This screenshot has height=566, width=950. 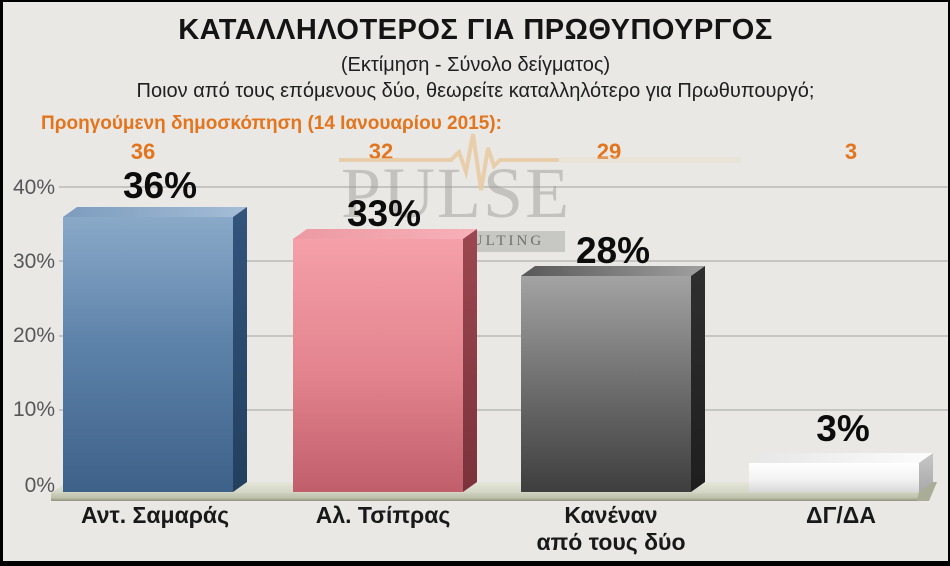 I want to click on chart-subtitle: (Εκτίμηση - Σύνολο δείγματος), so click(x=475, y=65).